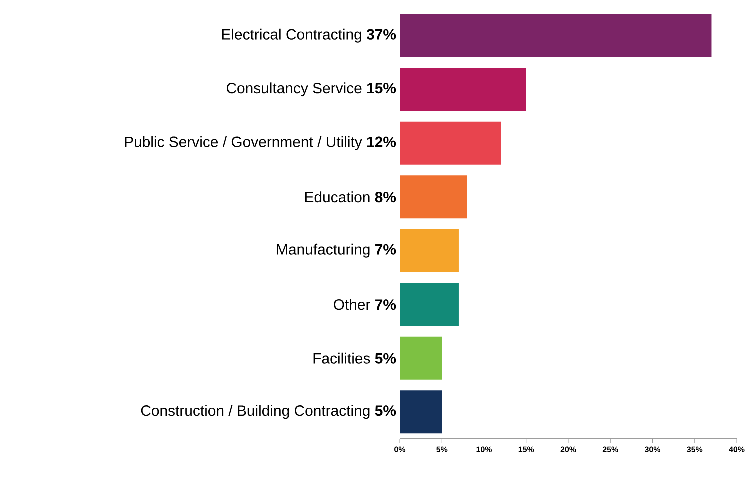 Image resolution: width=750 pixels, height=479 pixels. Describe the element at coordinates (365, 304) in the screenshot. I see `y-tick-label: Other 7%` at that location.